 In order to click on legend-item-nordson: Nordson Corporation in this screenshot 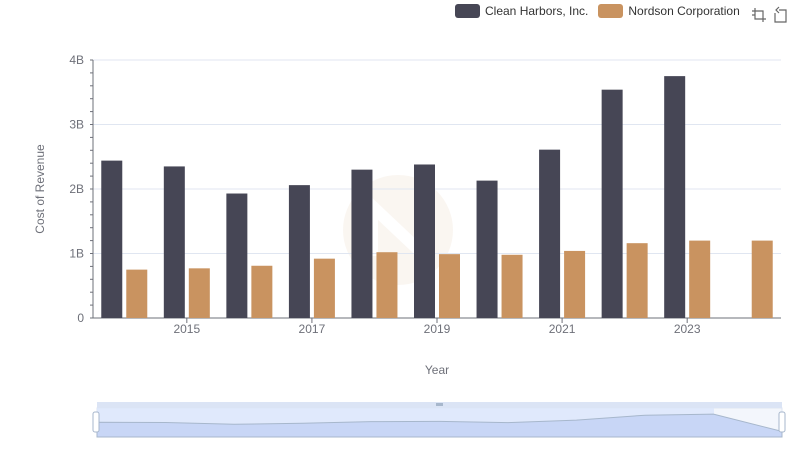, I will do `click(669, 11)`.